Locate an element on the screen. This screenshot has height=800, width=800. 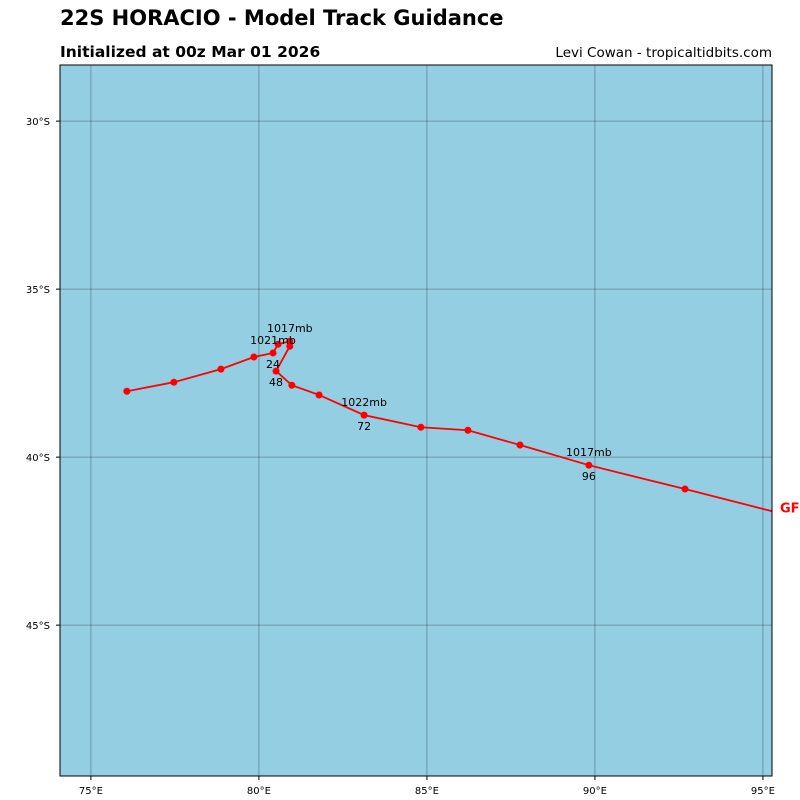
forecast-hour-label: 96 is located at coordinates (589, 476).